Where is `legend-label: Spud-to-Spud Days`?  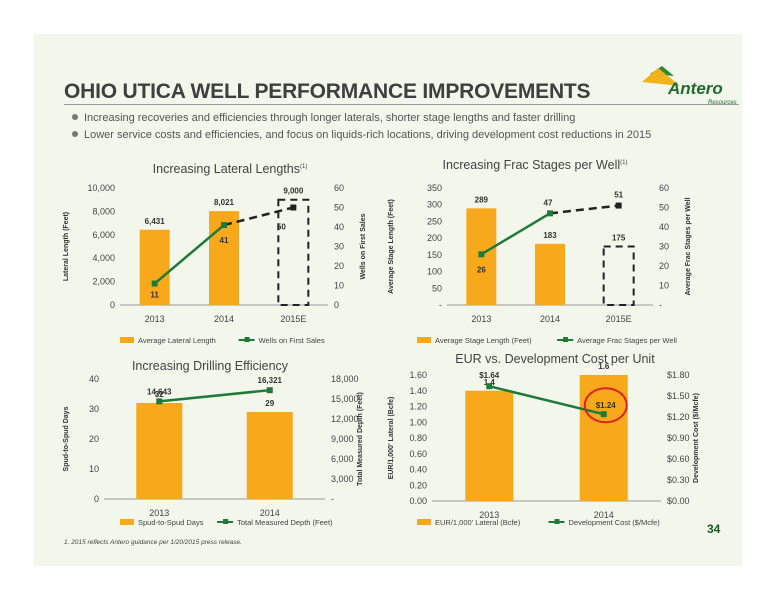
legend-label: Spud-to-Spud Days is located at coordinates (171, 522).